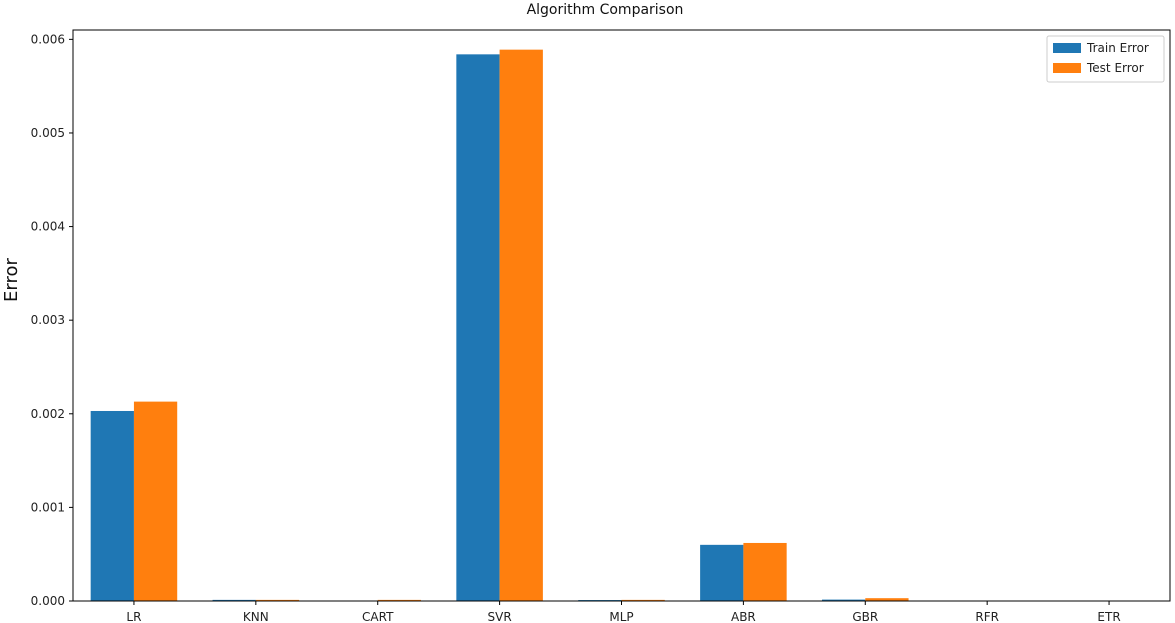 The height and width of the screenshot is (623, 1175). Describe the element at coordinates (643, 600) in the screenshot. I see `bar-mlp-test` at that location.